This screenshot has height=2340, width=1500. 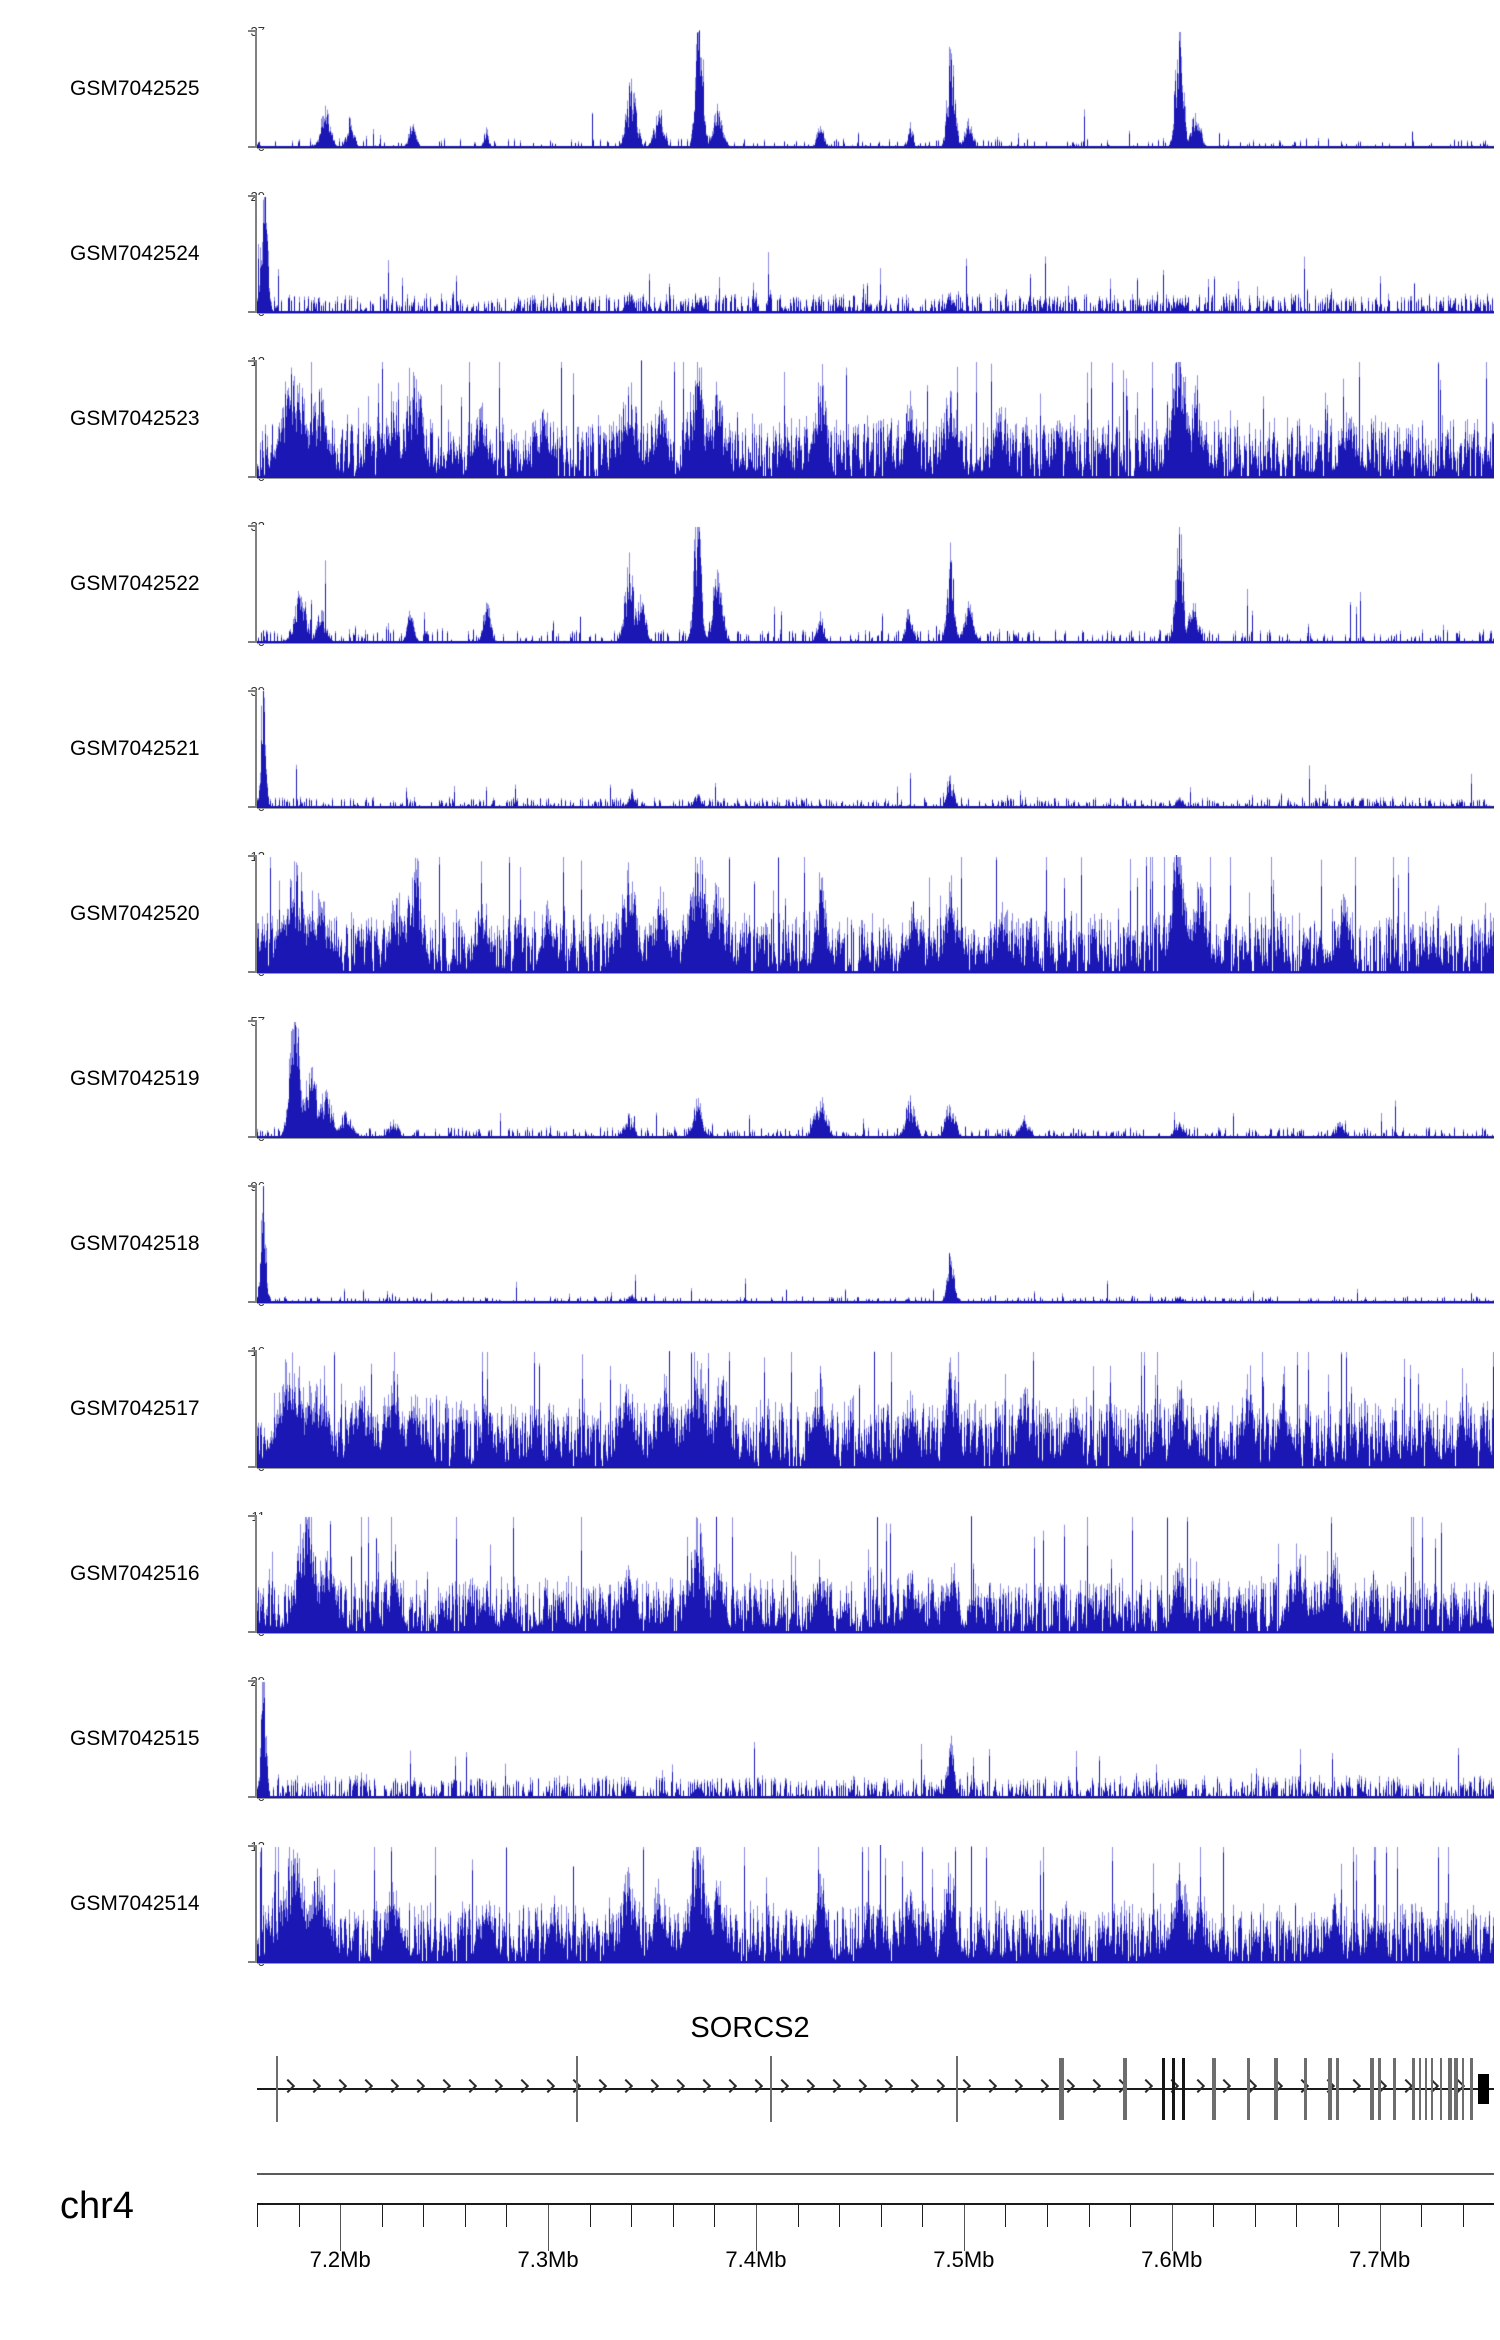 What do you see at coordinates (135, 748) in the screenshot?
I see `track-label-gsm7042521: GSM7042521` at bounding box center [135, 748].